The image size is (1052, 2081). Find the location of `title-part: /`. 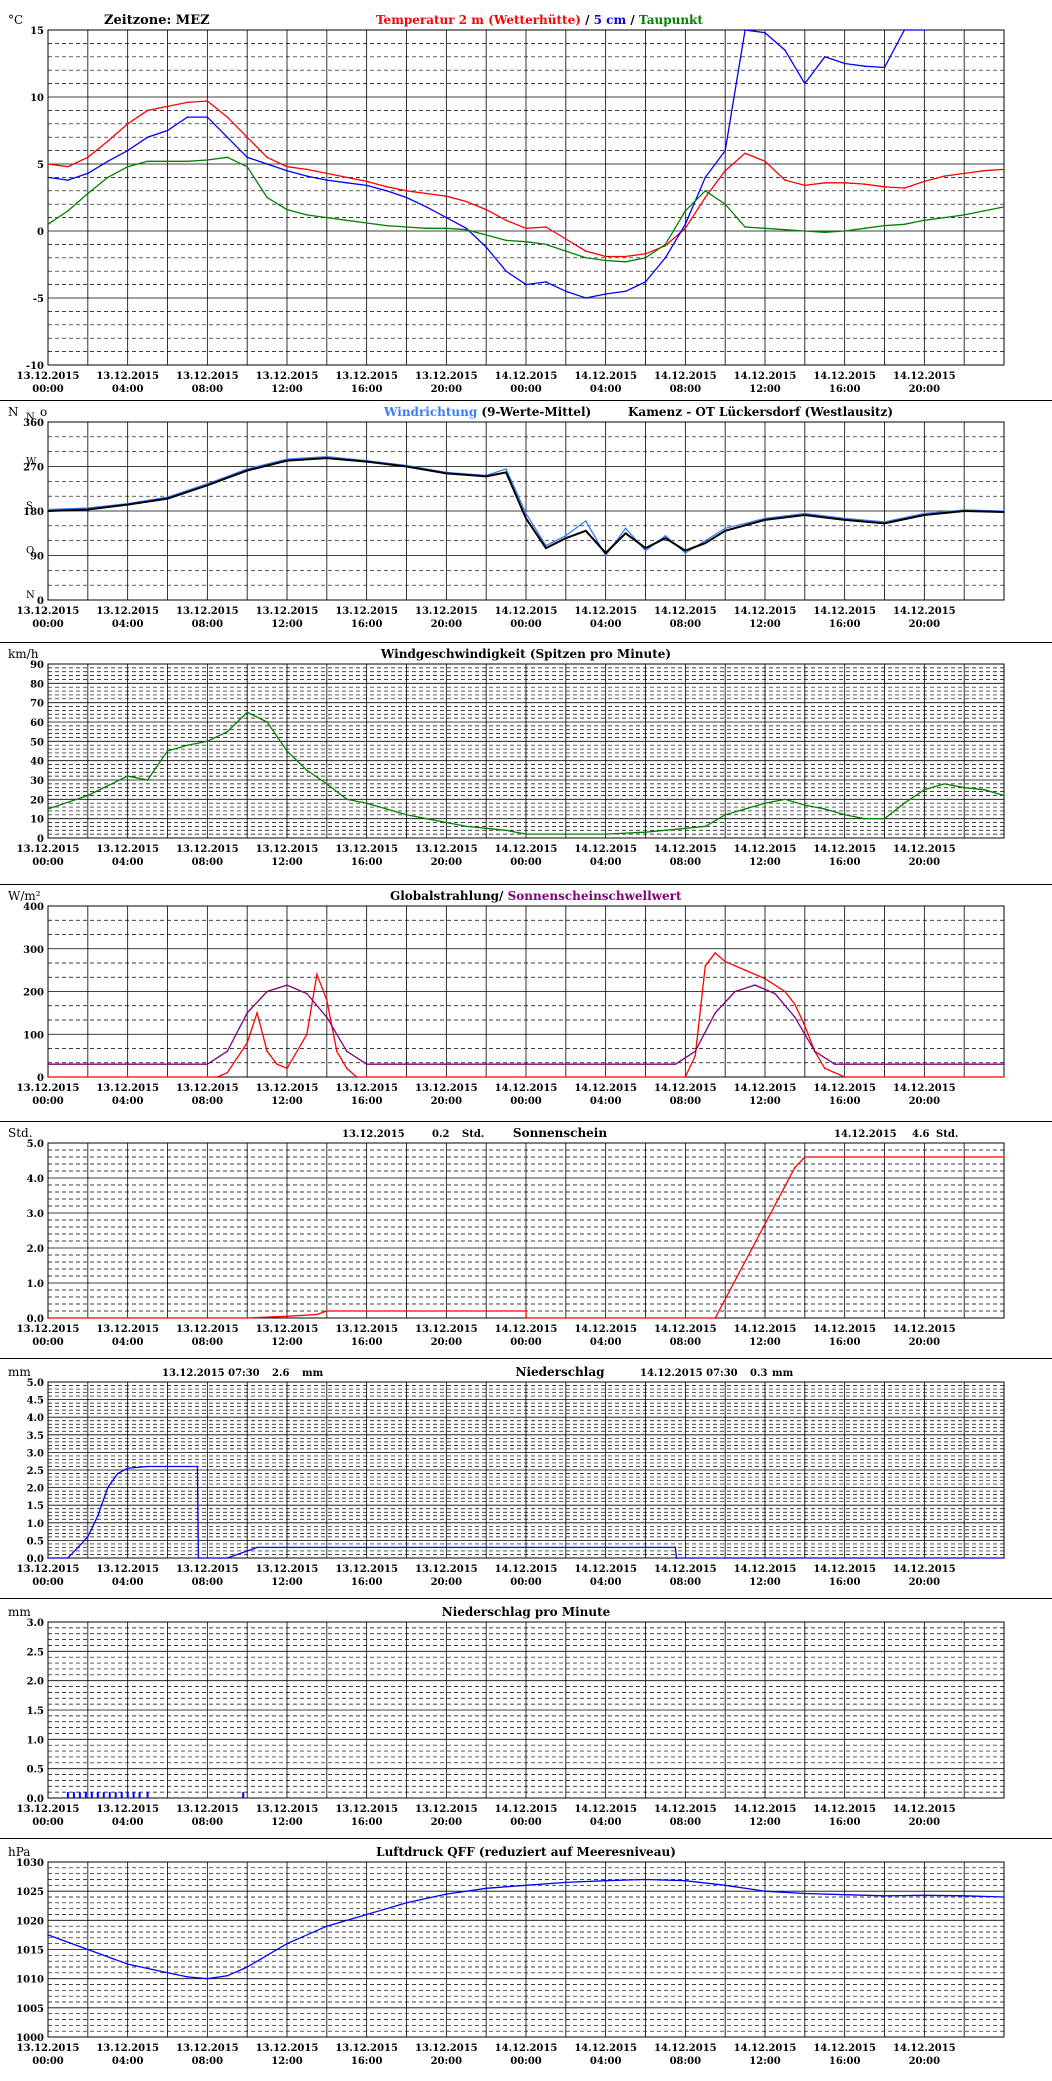

title-part: / is located at coordinates (632, 20).